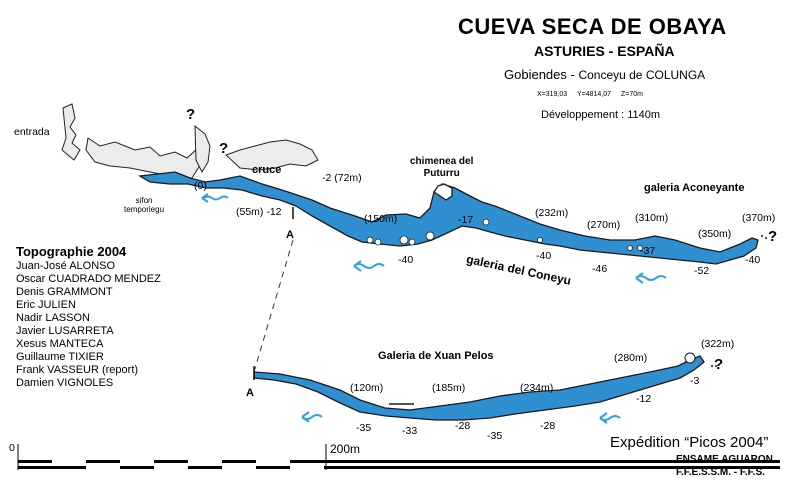  Describe the element at coordinates (600, 269) in the screenshot. I see `depth-label: -46` at that location.